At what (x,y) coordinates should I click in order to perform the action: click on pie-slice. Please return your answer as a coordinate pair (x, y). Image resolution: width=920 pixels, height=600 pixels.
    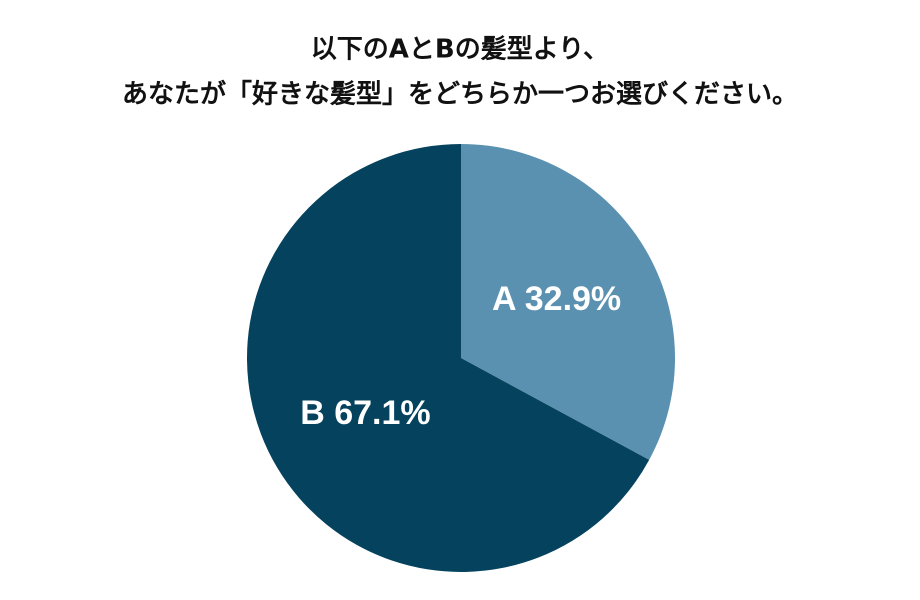
    Looking at the image, I should click on (568, 302).